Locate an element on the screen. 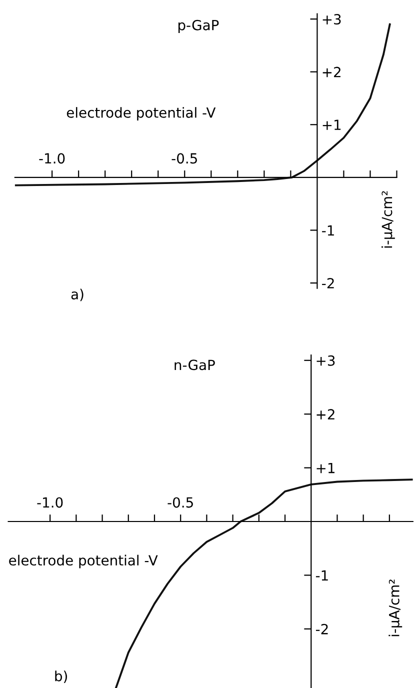 Image resolution: width=415 pixels, height=688 pixels. chart-title: n-GaP is located at coordinates (194, 365).